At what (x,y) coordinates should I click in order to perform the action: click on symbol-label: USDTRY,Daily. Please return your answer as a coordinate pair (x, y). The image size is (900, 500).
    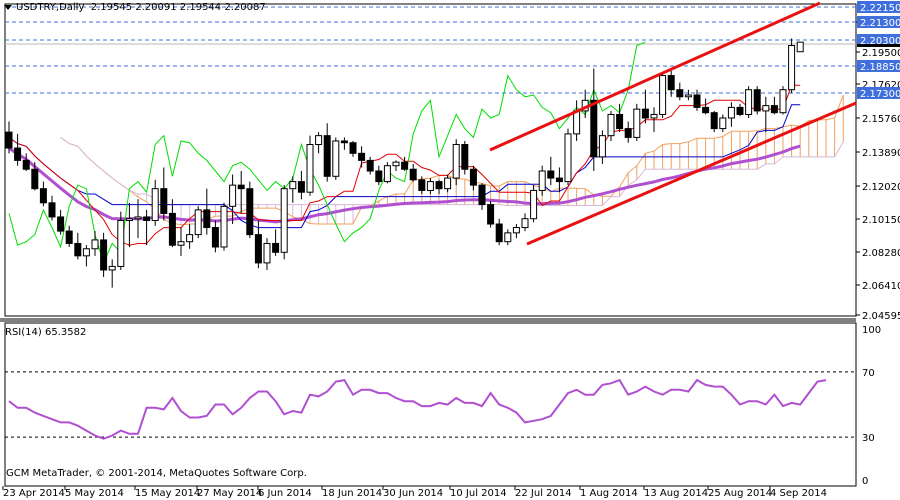
    Looking at the image, I should click on (50, 7).